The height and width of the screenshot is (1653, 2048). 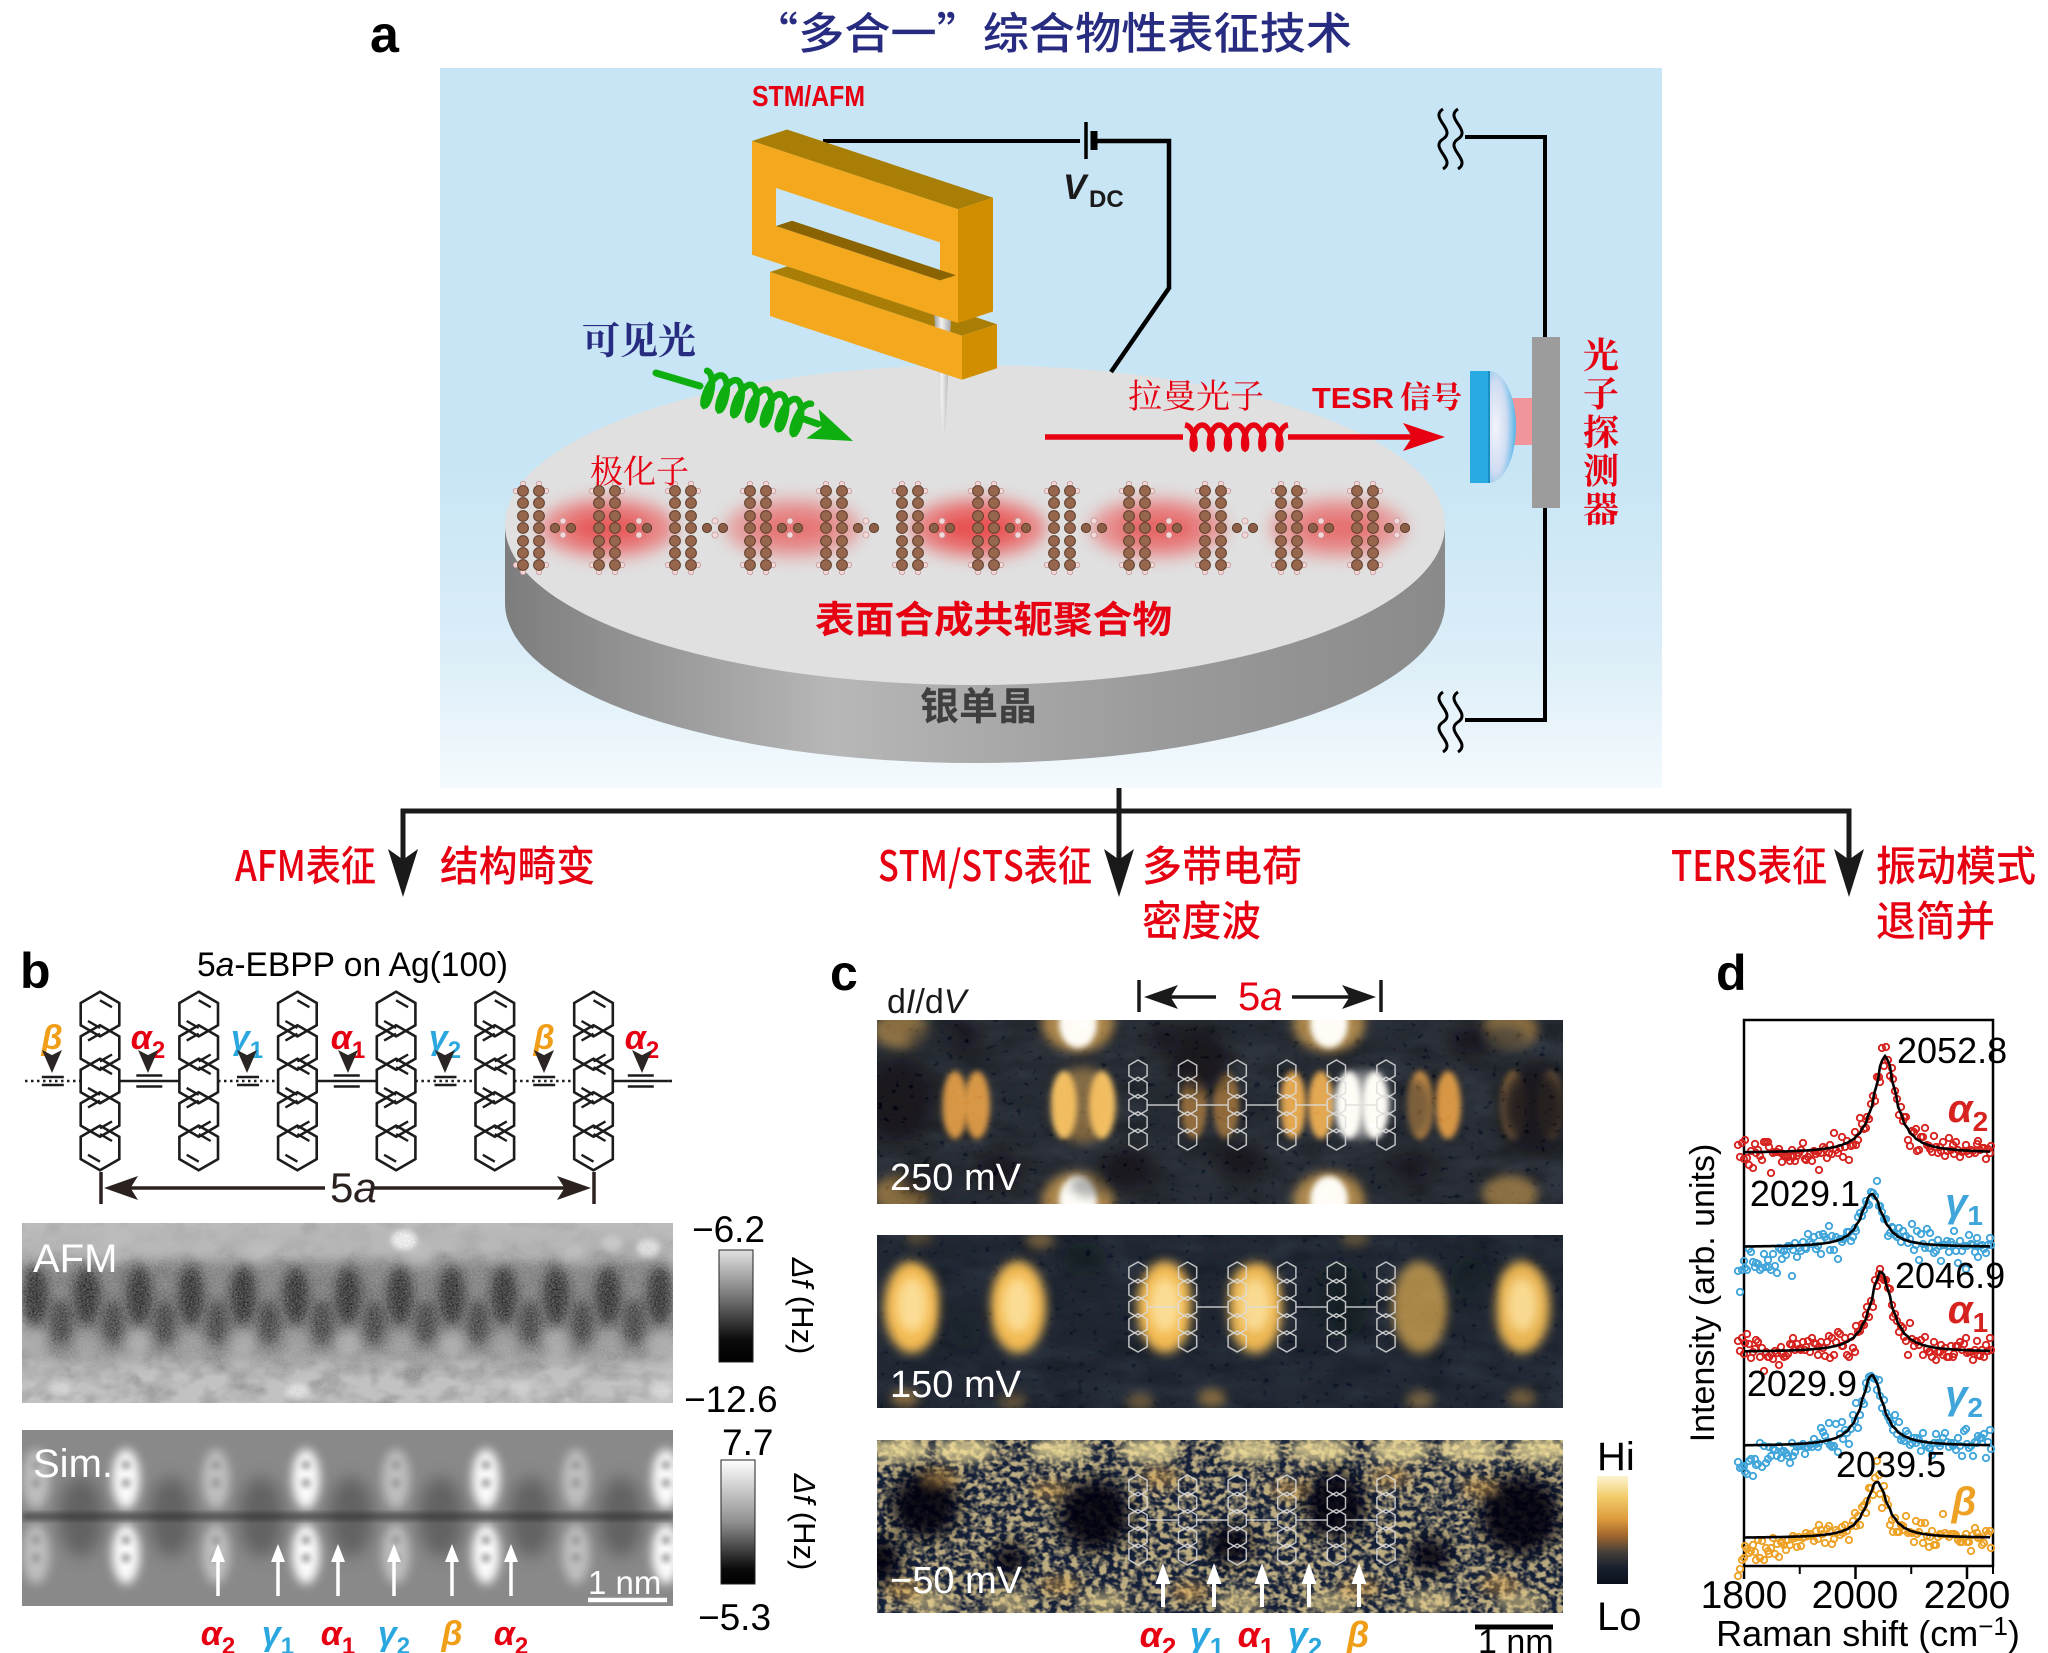 I want to click on svg-text: −6.2, so click(x=728, y=1229).